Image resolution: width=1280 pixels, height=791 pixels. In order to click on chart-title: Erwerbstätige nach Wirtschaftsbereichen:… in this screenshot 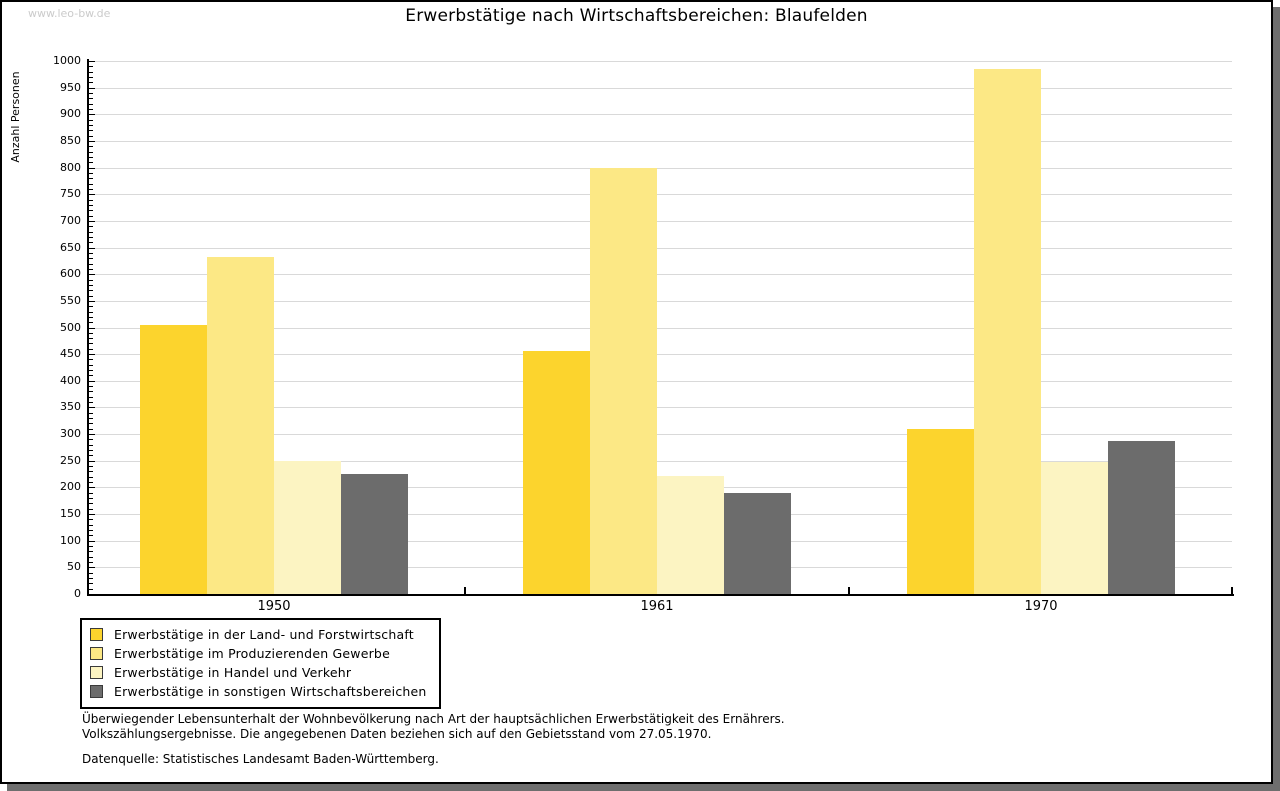, I will do `click(636, 16)`.